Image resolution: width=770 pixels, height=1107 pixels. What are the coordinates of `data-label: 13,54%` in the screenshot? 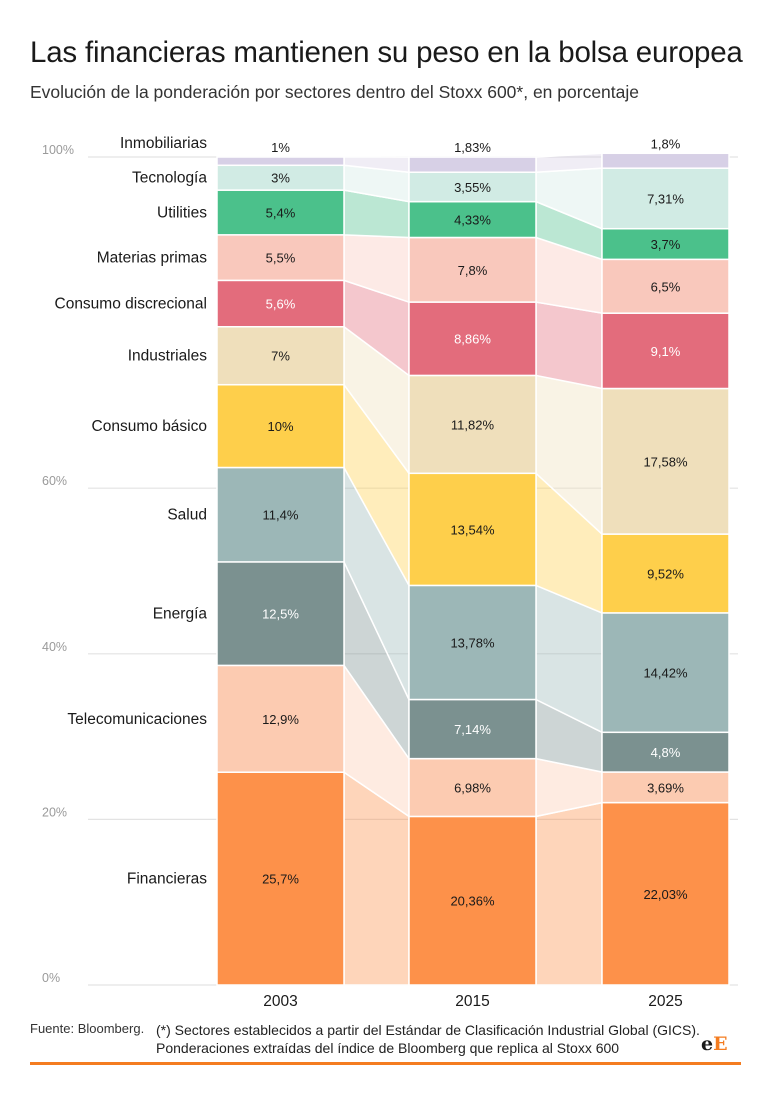 It's located at (472, 529).